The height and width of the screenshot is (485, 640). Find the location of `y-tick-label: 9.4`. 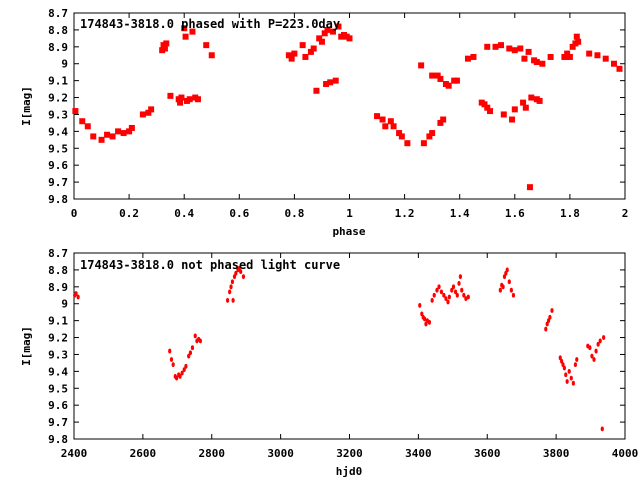

y-tick-label: 9.4 is located at coordinates (58, 131).